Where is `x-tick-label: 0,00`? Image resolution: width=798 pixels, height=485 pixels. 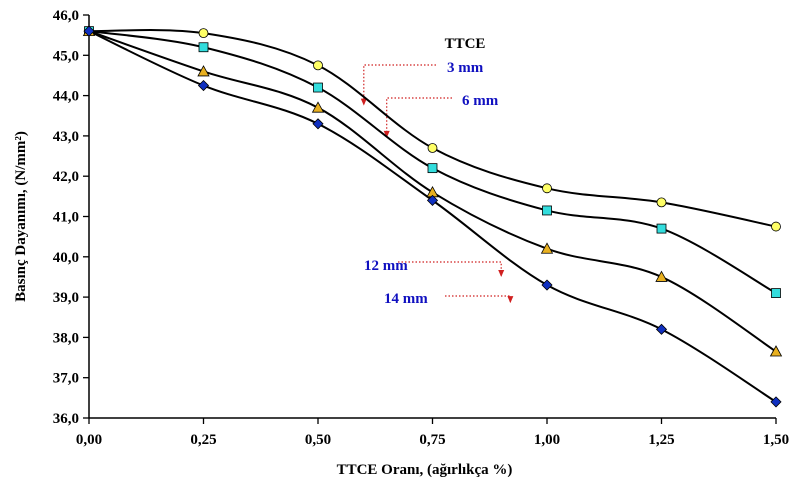 x-tick-label: 0,00 is located at coordinates (89, 440).